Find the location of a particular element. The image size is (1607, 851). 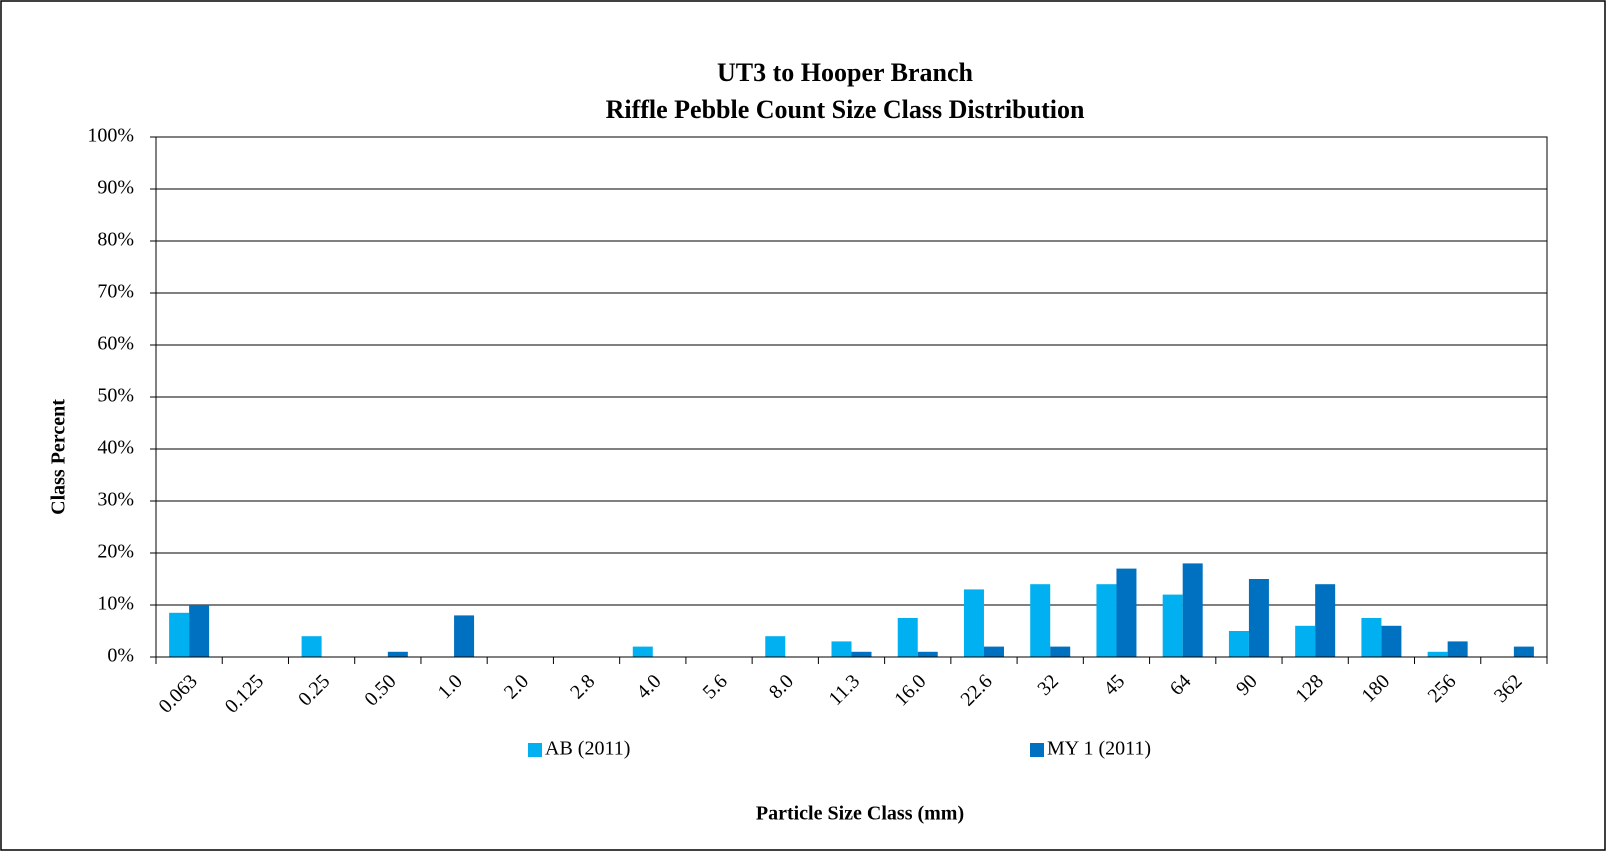

y-tick-label: 30% is located at coordinates (115, 500).